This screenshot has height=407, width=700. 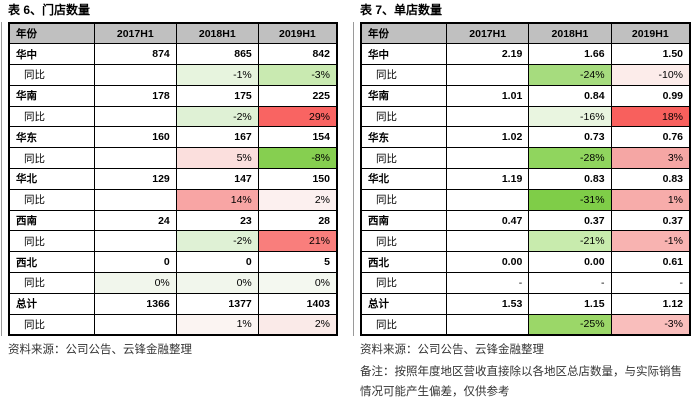 What do you see at coordinates (650, 75) in the screenshot?
I see `yoy-value-cell: -10%` at bounding box center [650, 75].